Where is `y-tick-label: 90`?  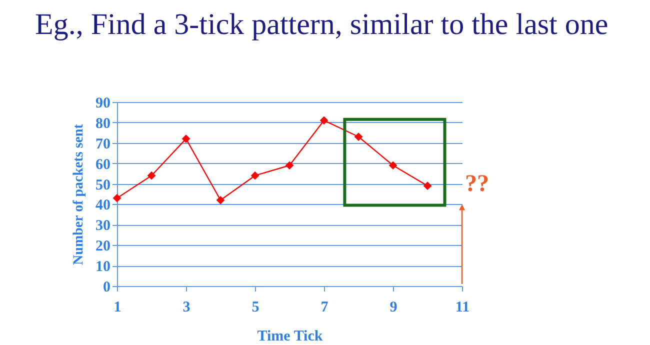 y-tick-label: 90 is located at coordinates (103, 104).